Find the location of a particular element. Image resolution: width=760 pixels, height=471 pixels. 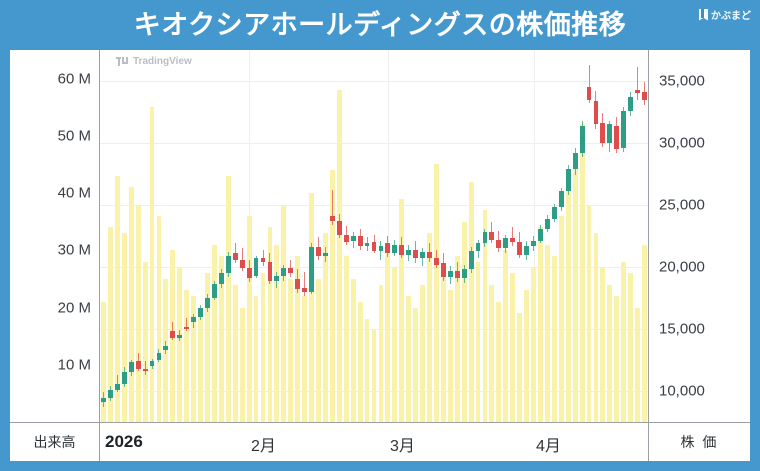

gridline-vertical is located at coordinates (388, 236).